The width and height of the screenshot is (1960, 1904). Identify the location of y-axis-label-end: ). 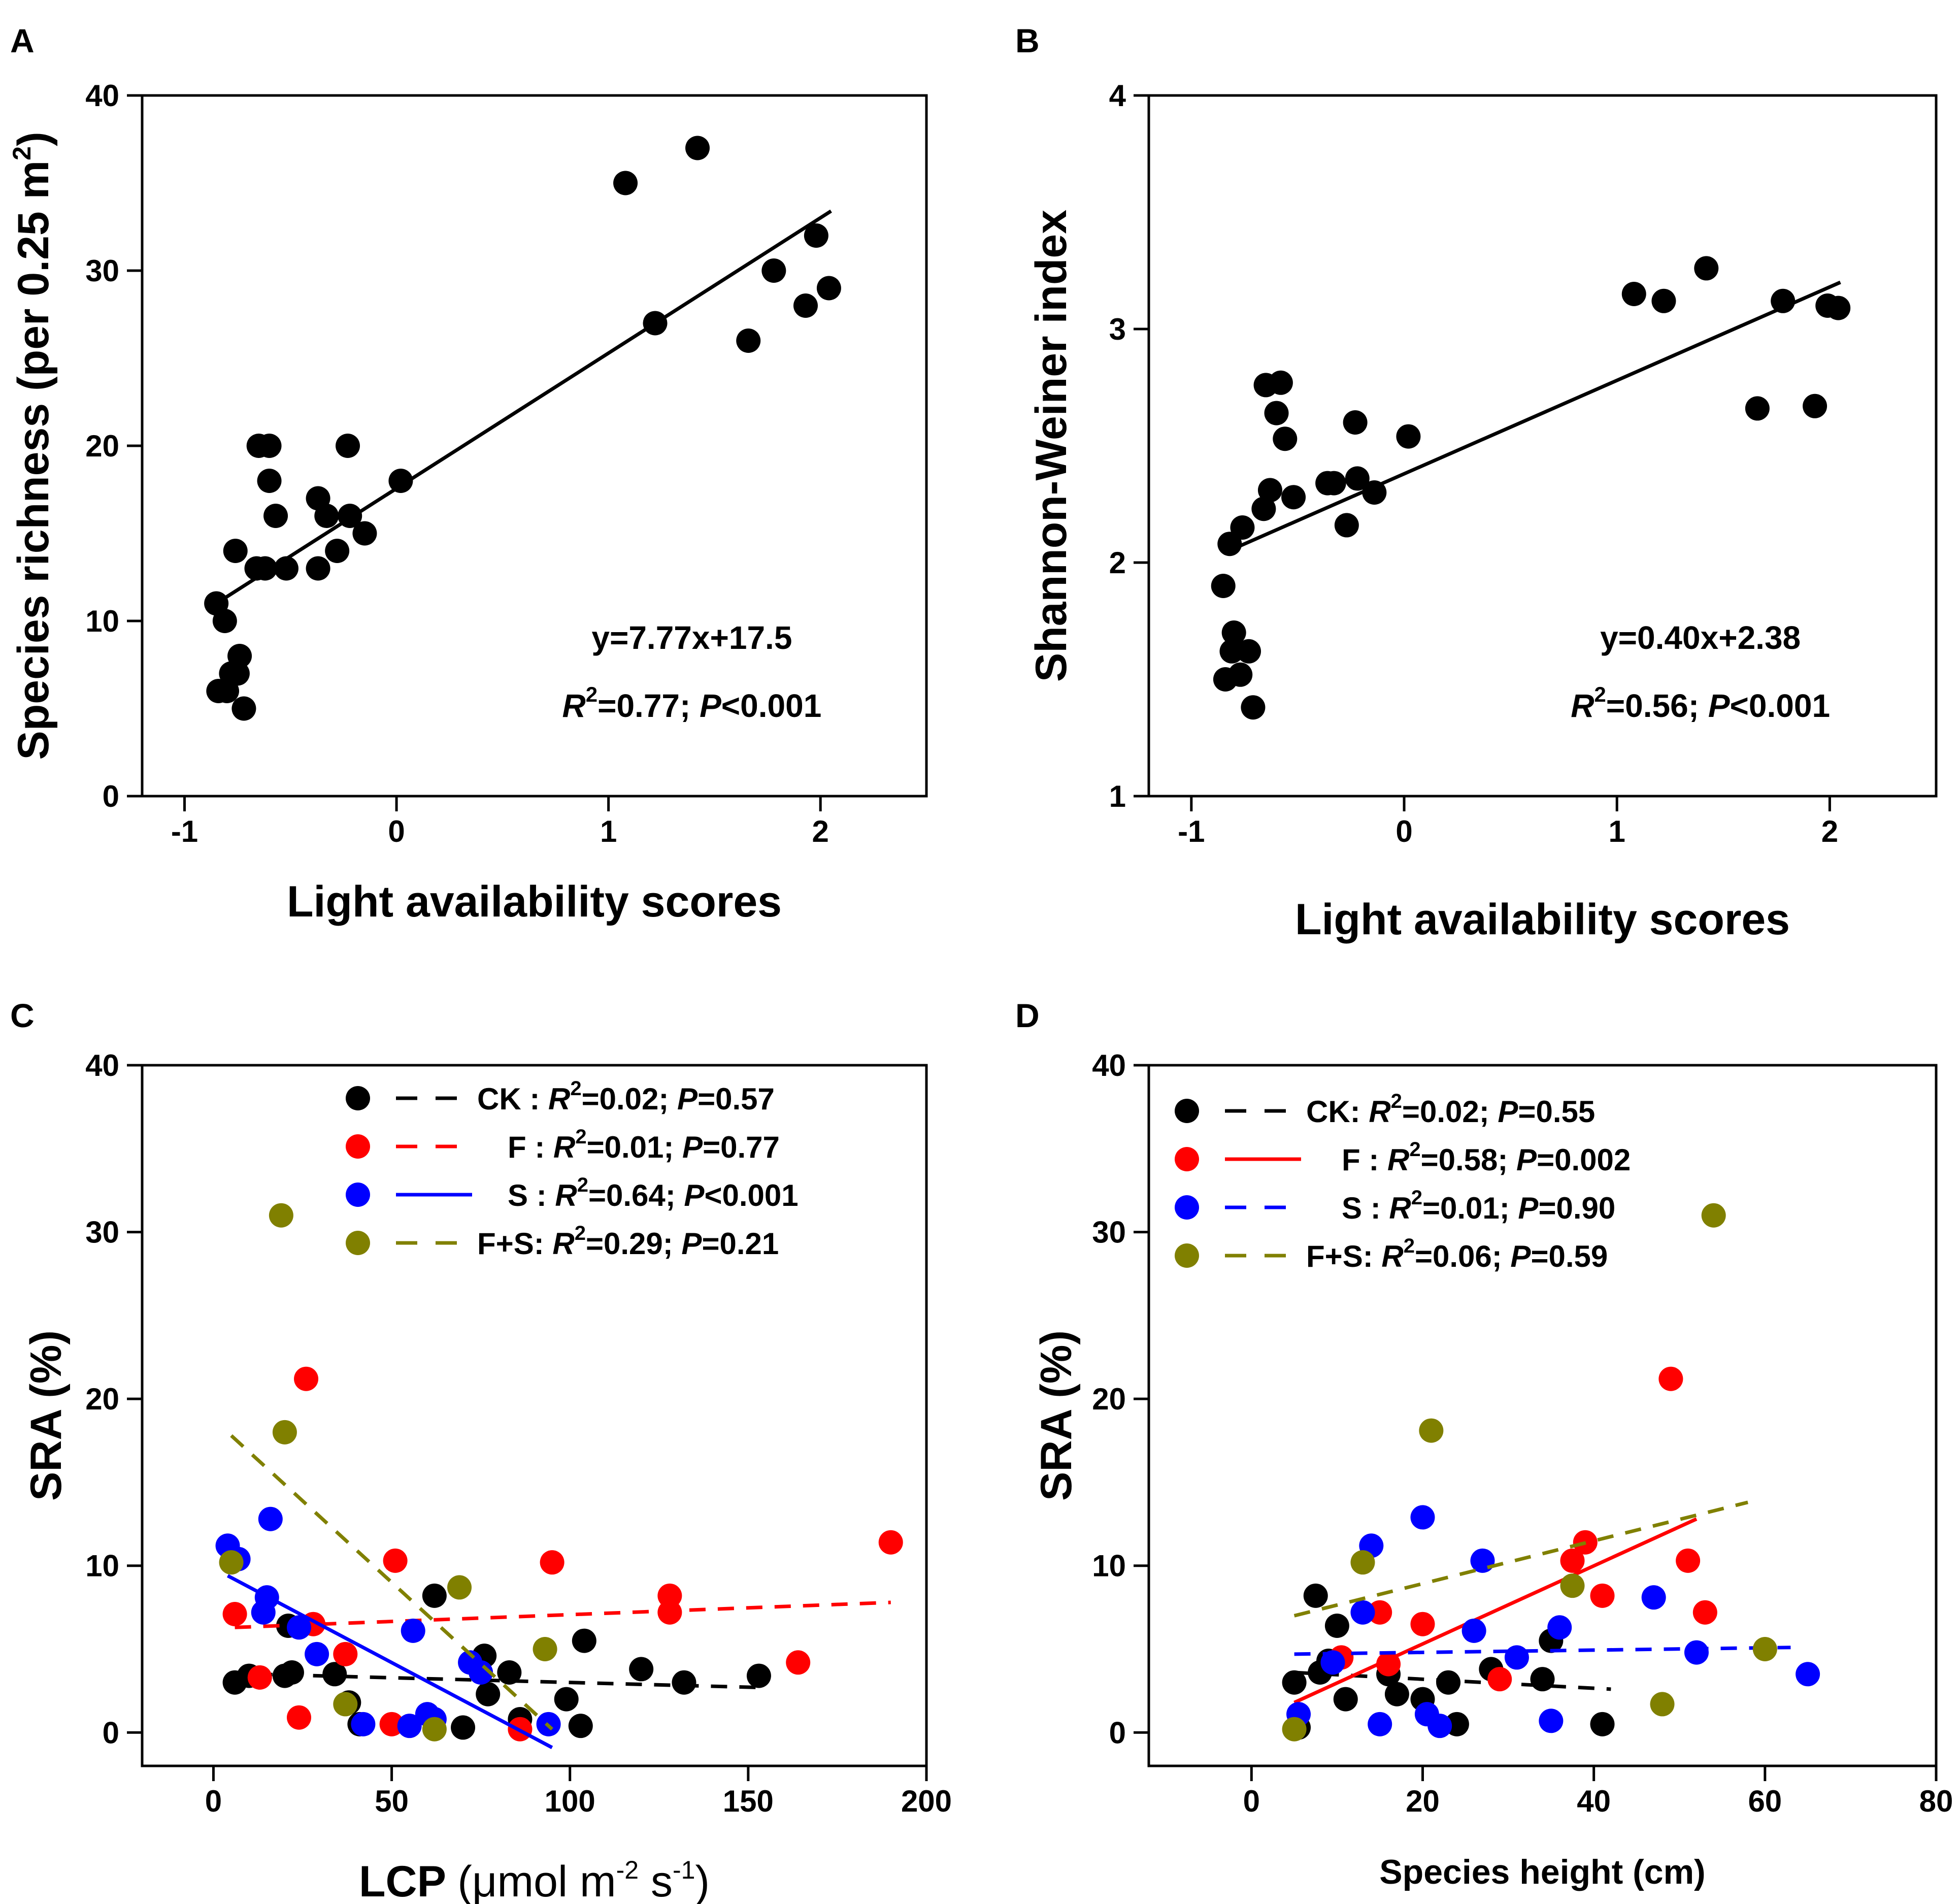
(33, 139).